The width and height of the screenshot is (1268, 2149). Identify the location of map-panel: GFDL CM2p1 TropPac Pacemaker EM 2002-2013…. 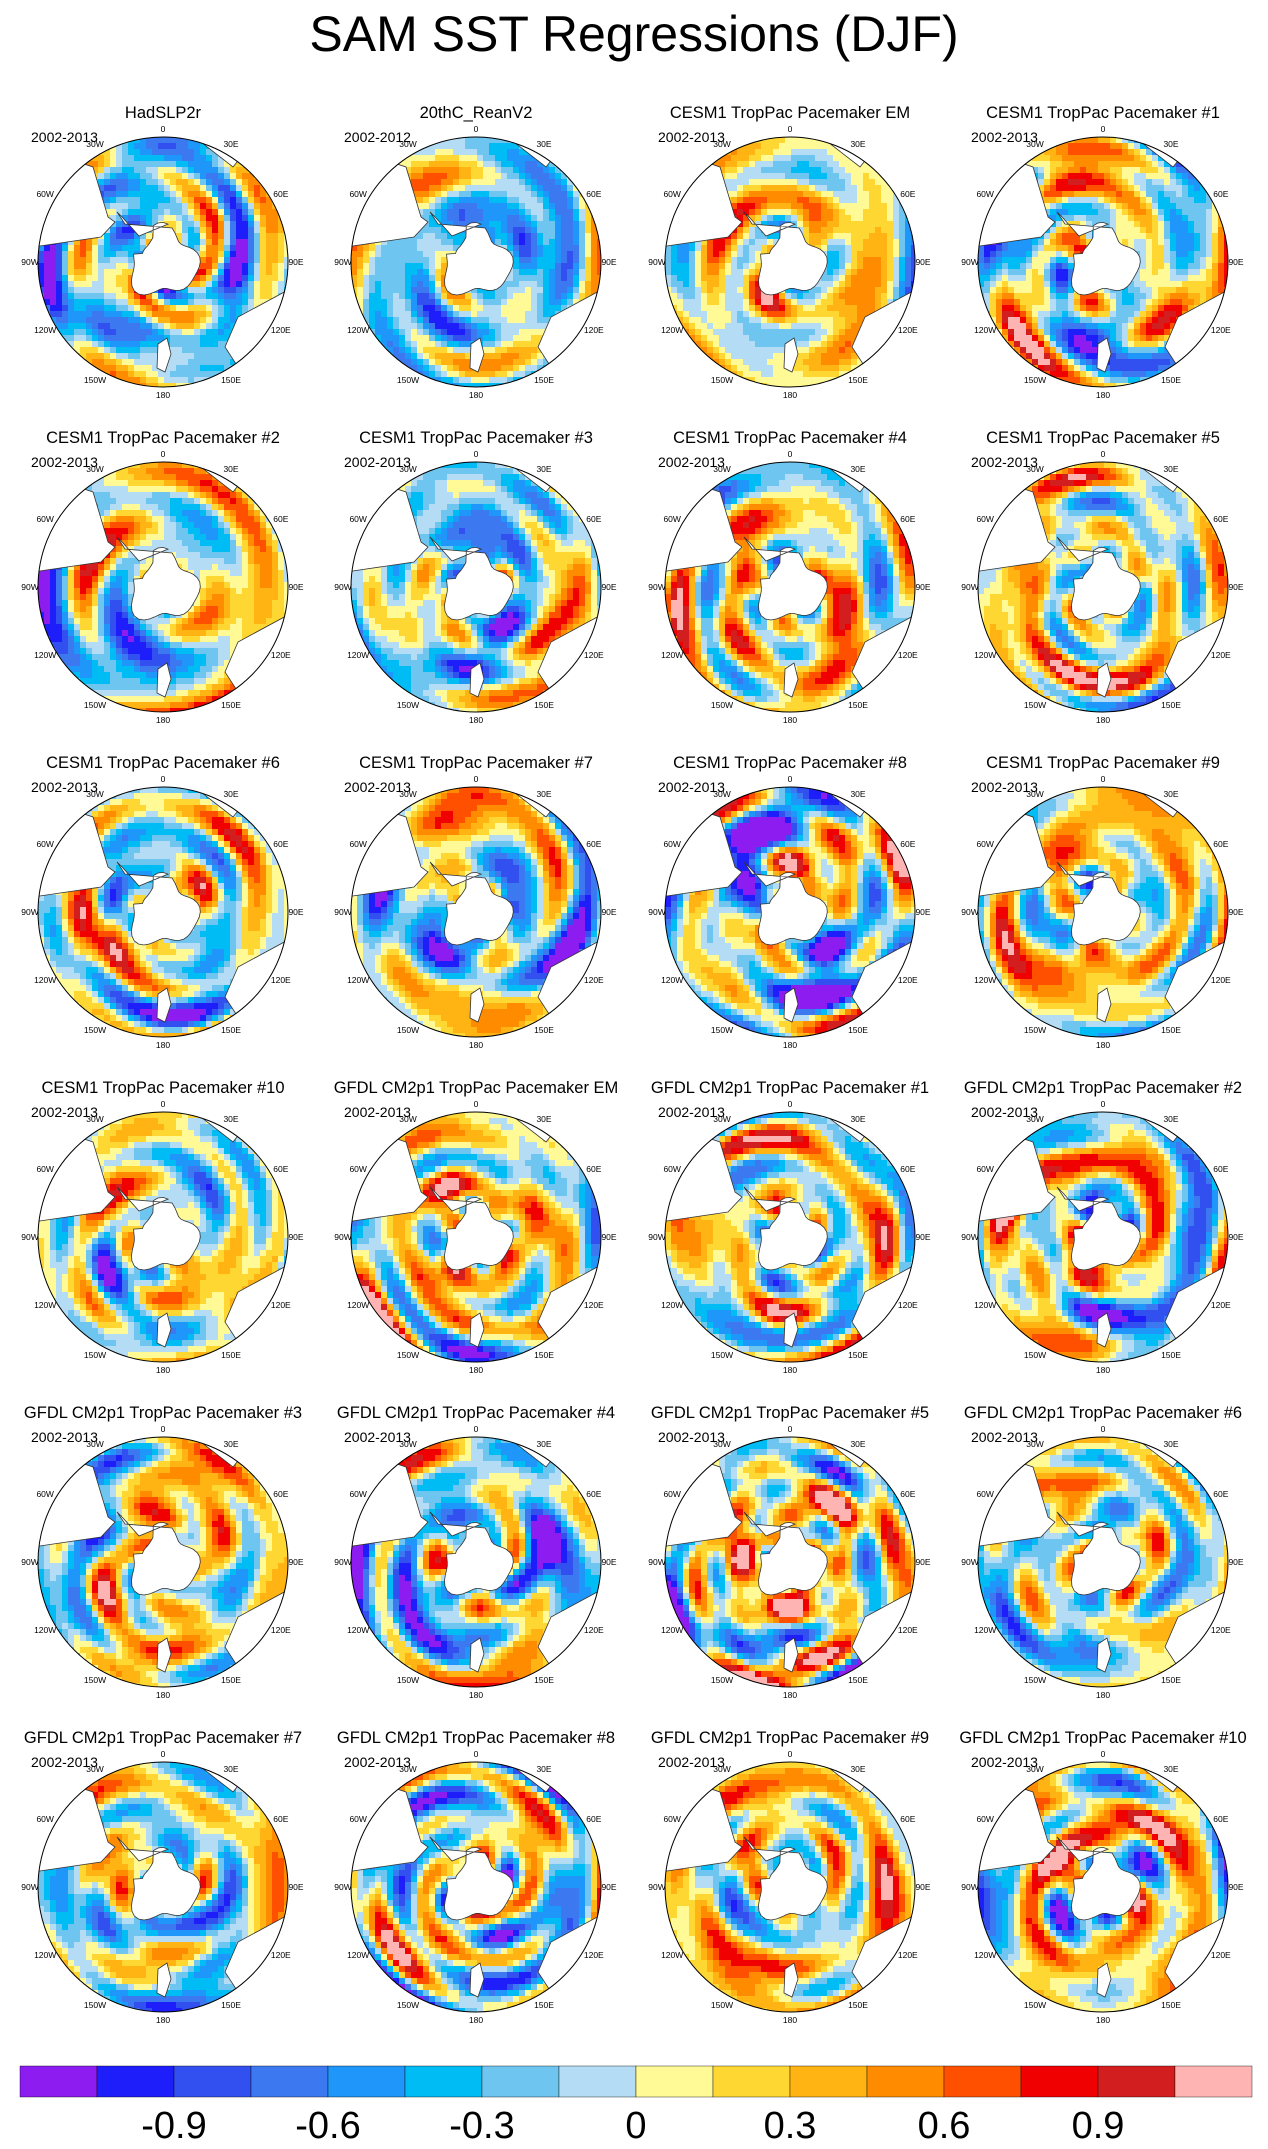
(476, 1227).